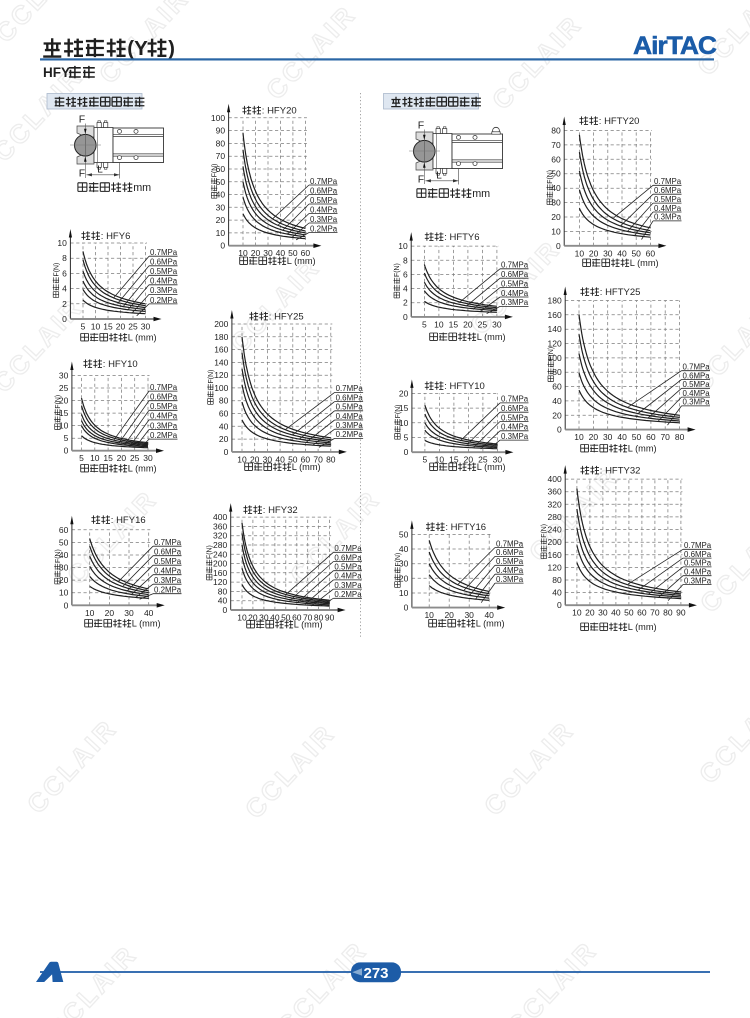 The width and height of the screenshot is (750, 1018). Describe the element at coordinates (221, 388) in the screenshot. I see `svg-text: 100` at that location.